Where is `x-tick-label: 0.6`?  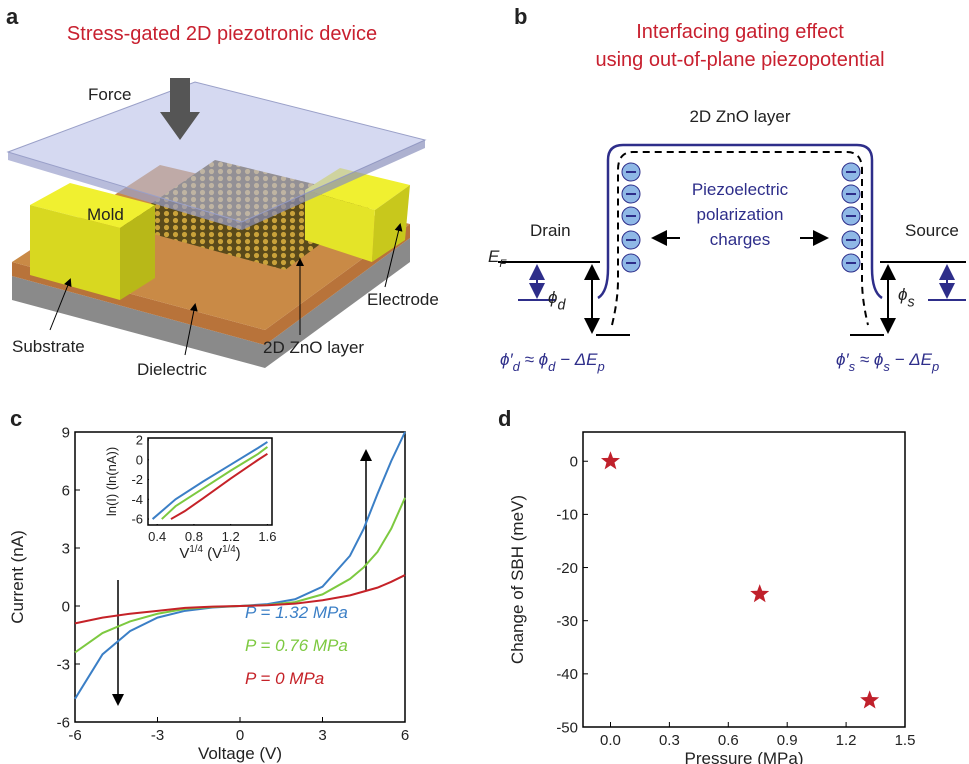
x-tick-label: 0.6 is located at coordinates (728, 740).